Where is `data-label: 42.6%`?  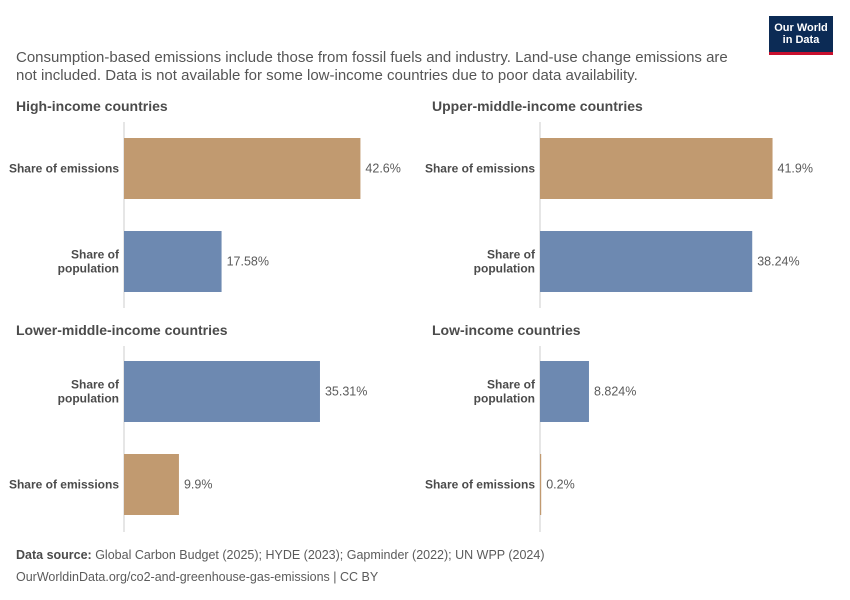
data-label: 42.6% is located at coordinates (382, 169).